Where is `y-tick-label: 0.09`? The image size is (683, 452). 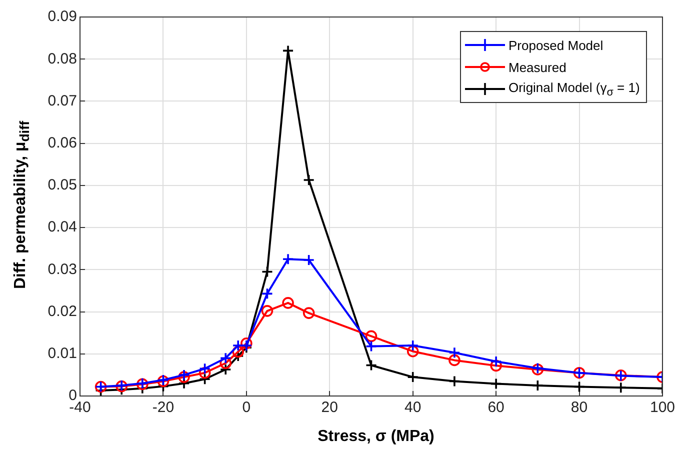 y-tick-label: 0.09 is located at coordinates (62, 17).